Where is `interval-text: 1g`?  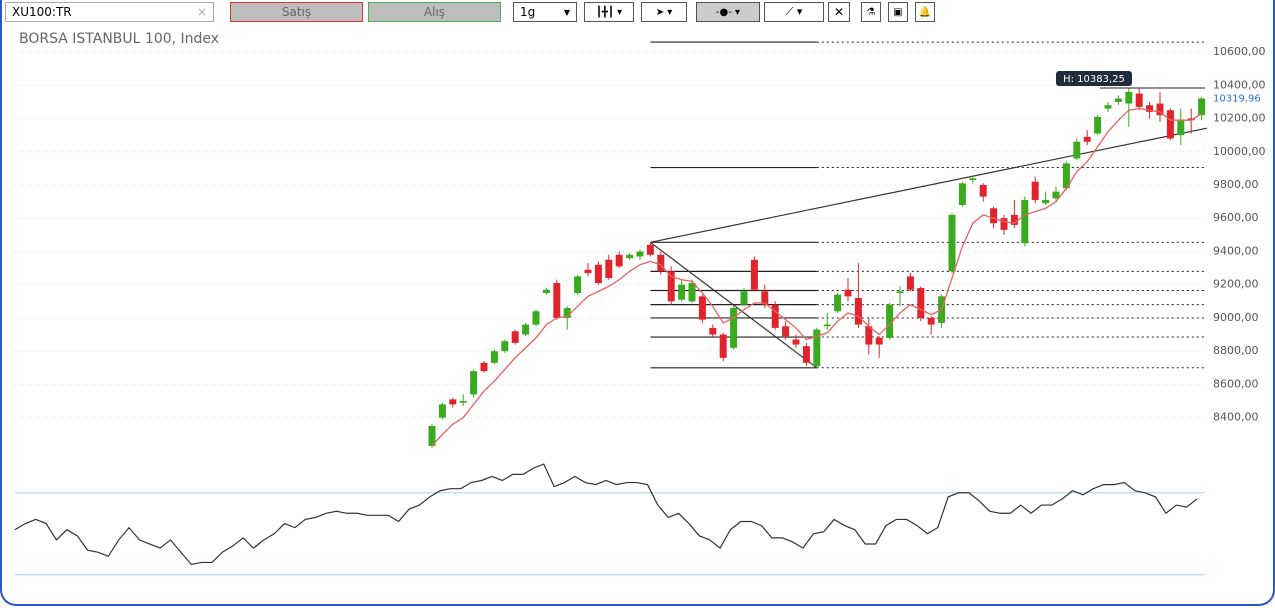
interval-text: 1g is located at coordinates (528, 12).